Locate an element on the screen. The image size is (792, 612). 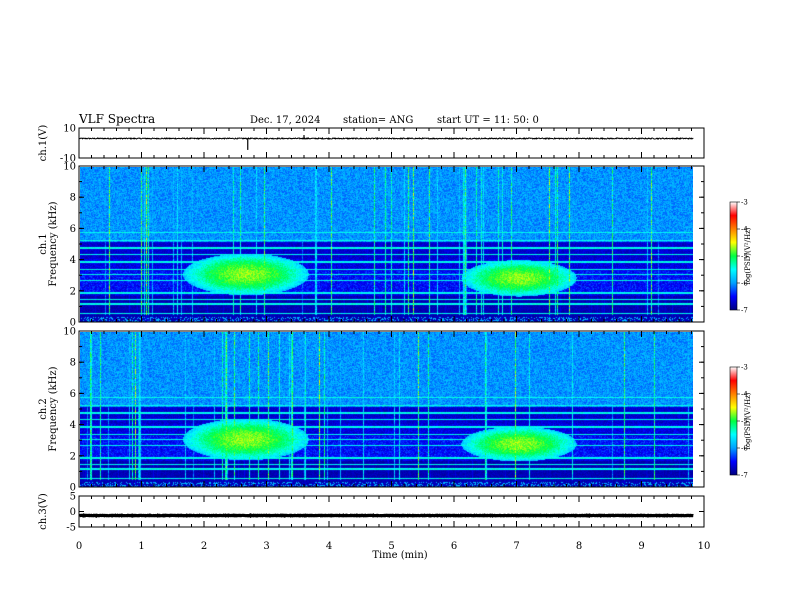
y-axis-label: ch.3(V) is located at coordinates (43, 511).